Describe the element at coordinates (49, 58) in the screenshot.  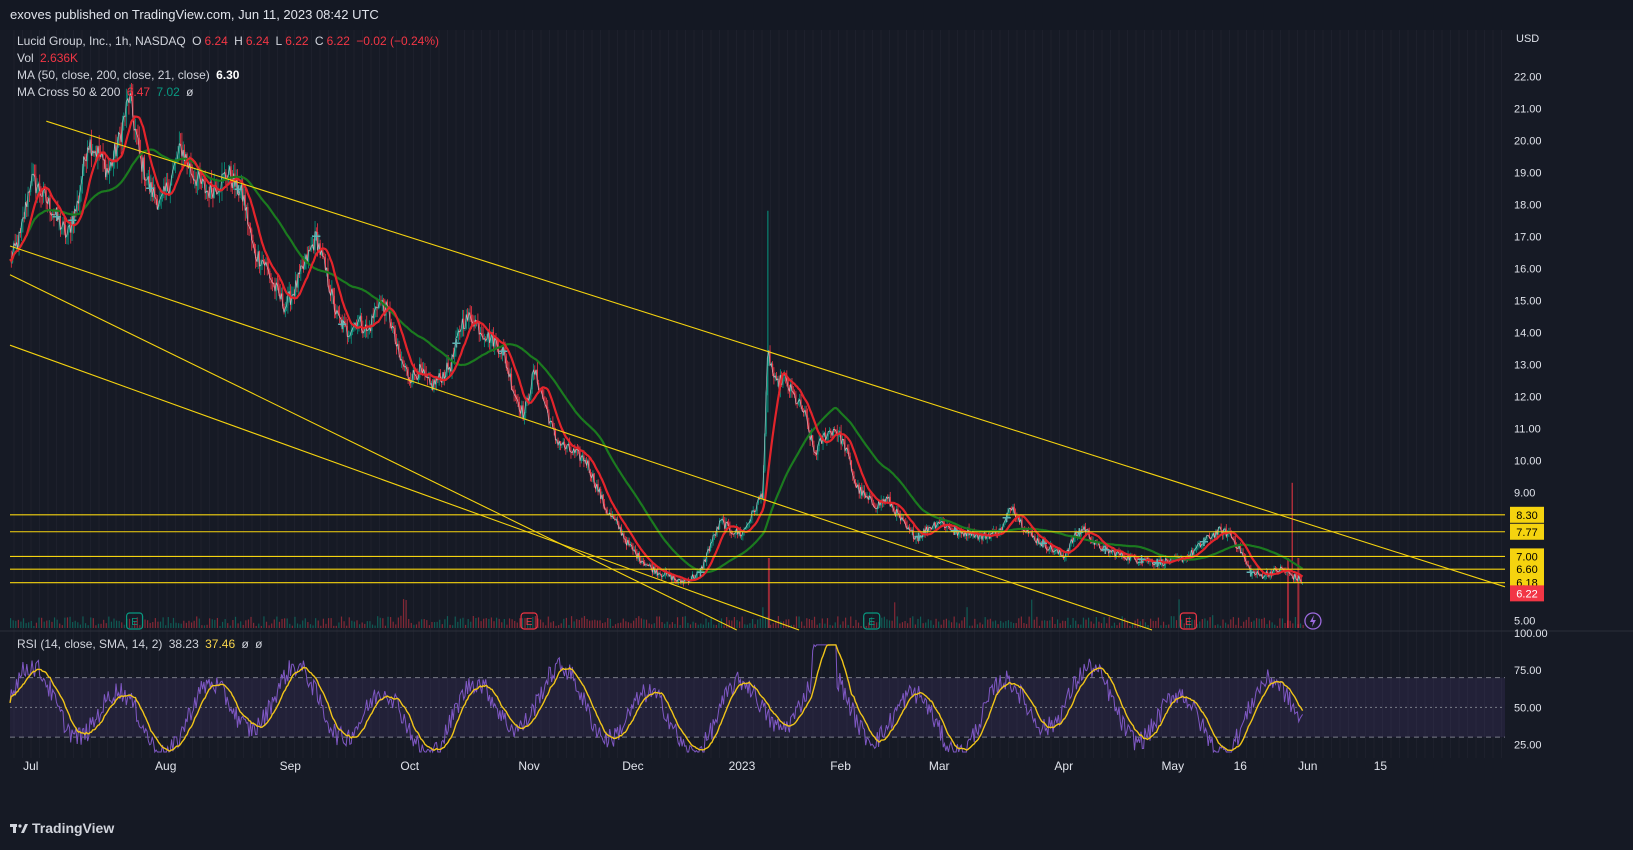
I see `legend-volume: Vol 2.636K` at that location.